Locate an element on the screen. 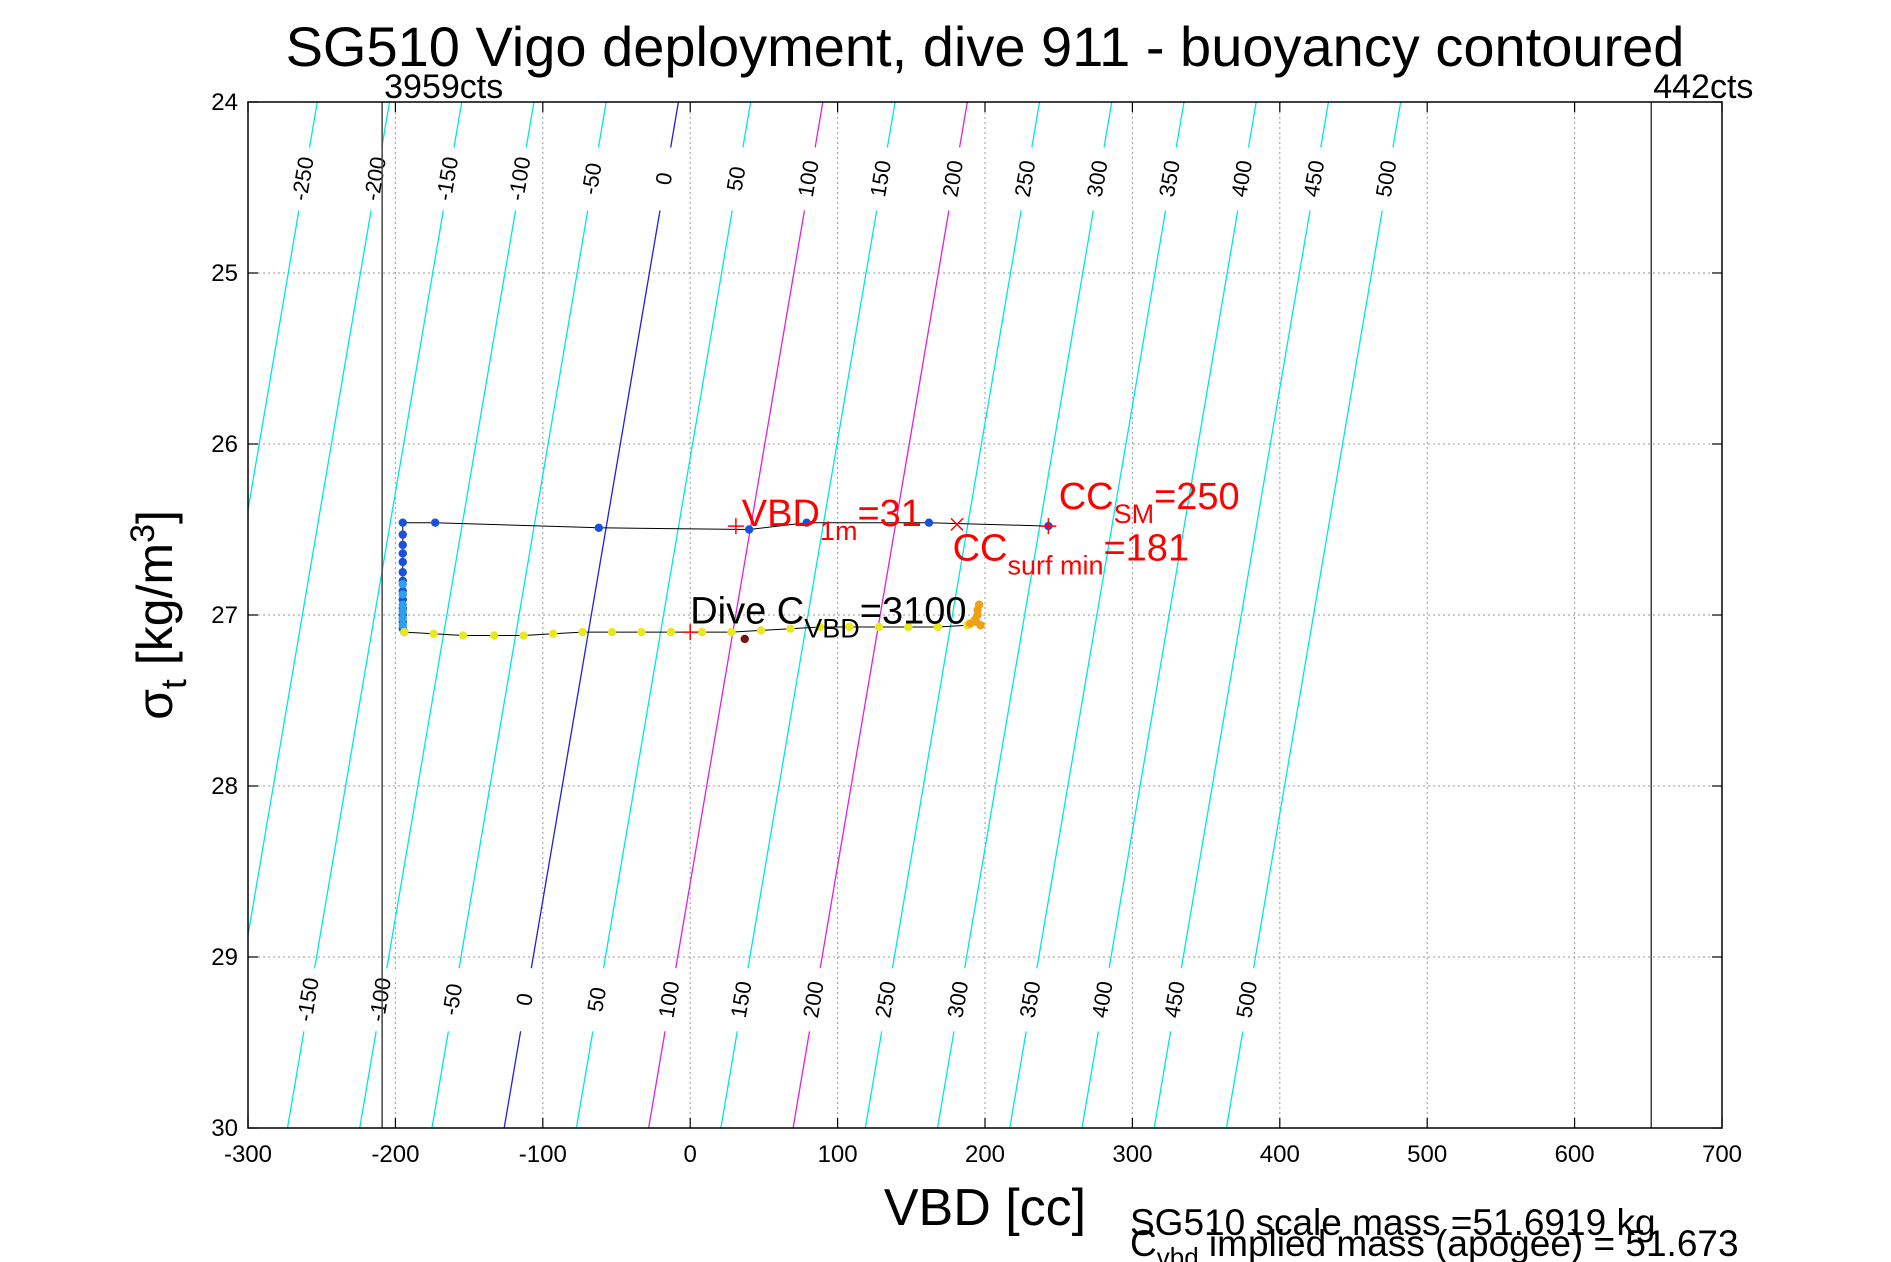  annotation: Dive CVBD=3100 is located at coordinates (828, 617).